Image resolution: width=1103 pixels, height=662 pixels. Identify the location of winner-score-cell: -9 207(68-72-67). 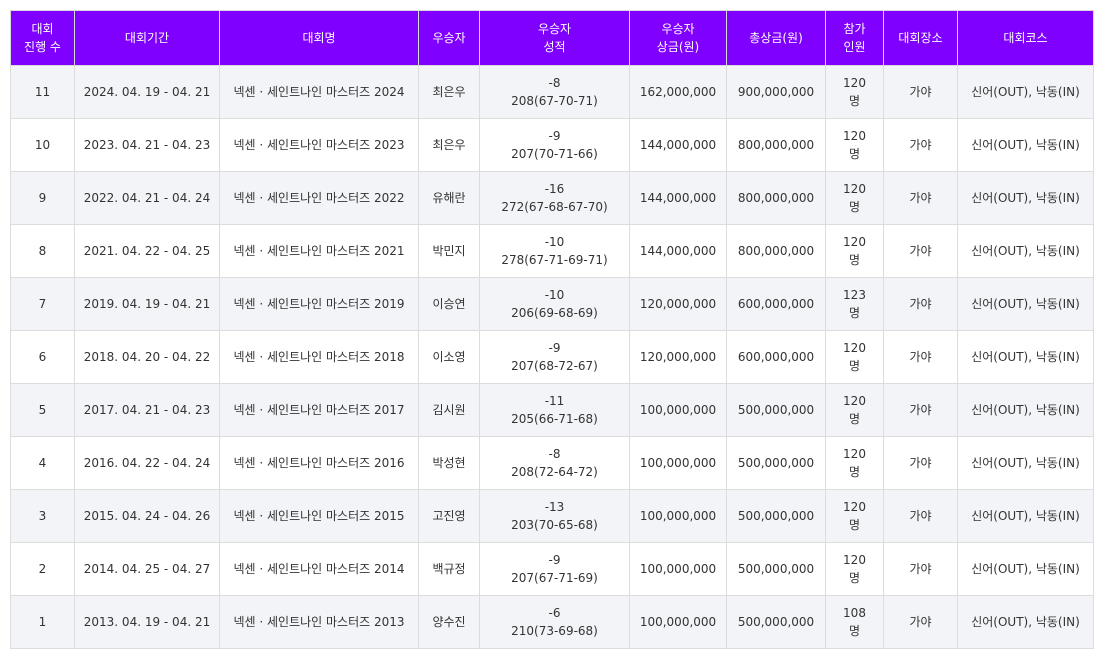
(554, 357).